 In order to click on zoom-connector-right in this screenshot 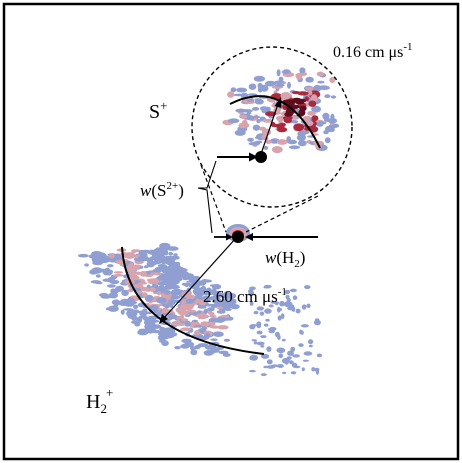, I will do `click(282, 214)`.